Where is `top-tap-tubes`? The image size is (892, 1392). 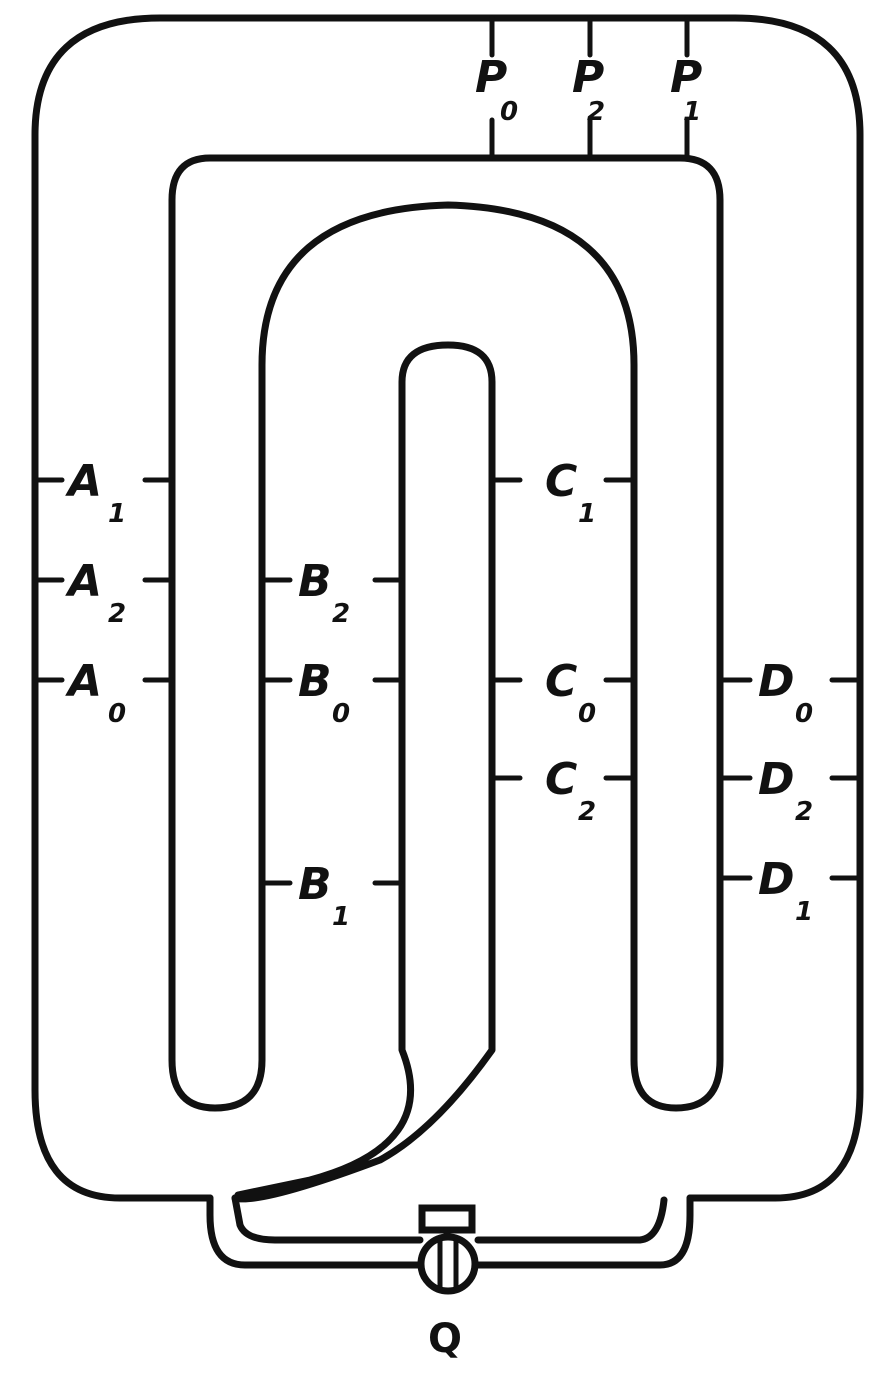 top-tap-tubes is located at coordinates (589, 88).